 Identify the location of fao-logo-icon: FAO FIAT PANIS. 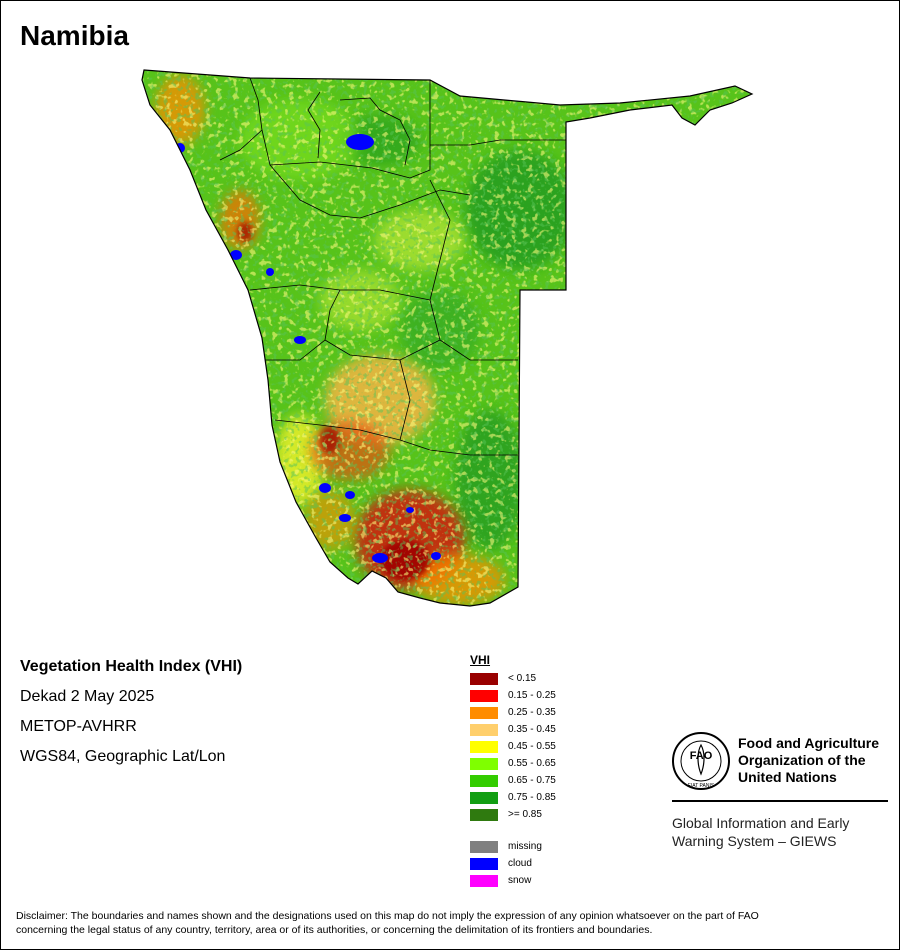
(701, 761).